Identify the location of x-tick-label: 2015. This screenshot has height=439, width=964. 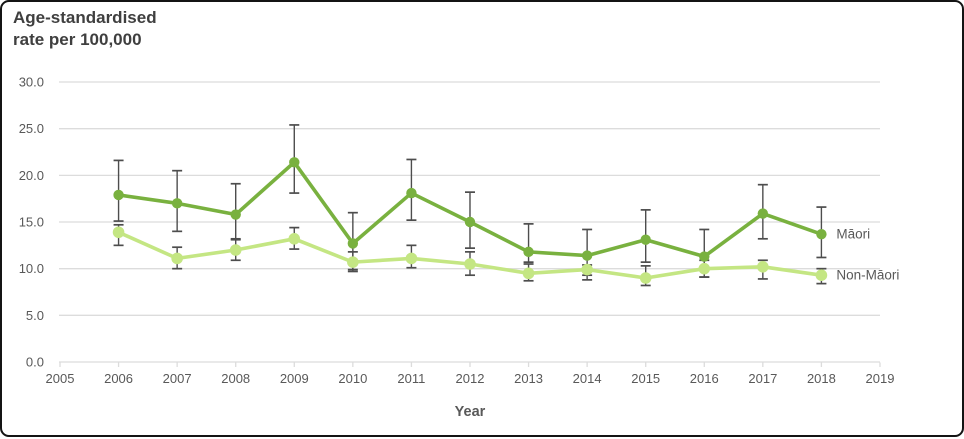
(645, 378).